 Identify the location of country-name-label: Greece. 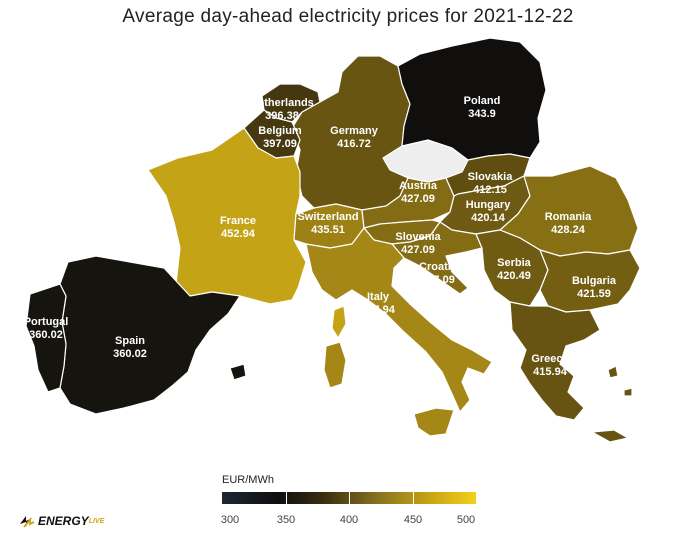
(549, 359).